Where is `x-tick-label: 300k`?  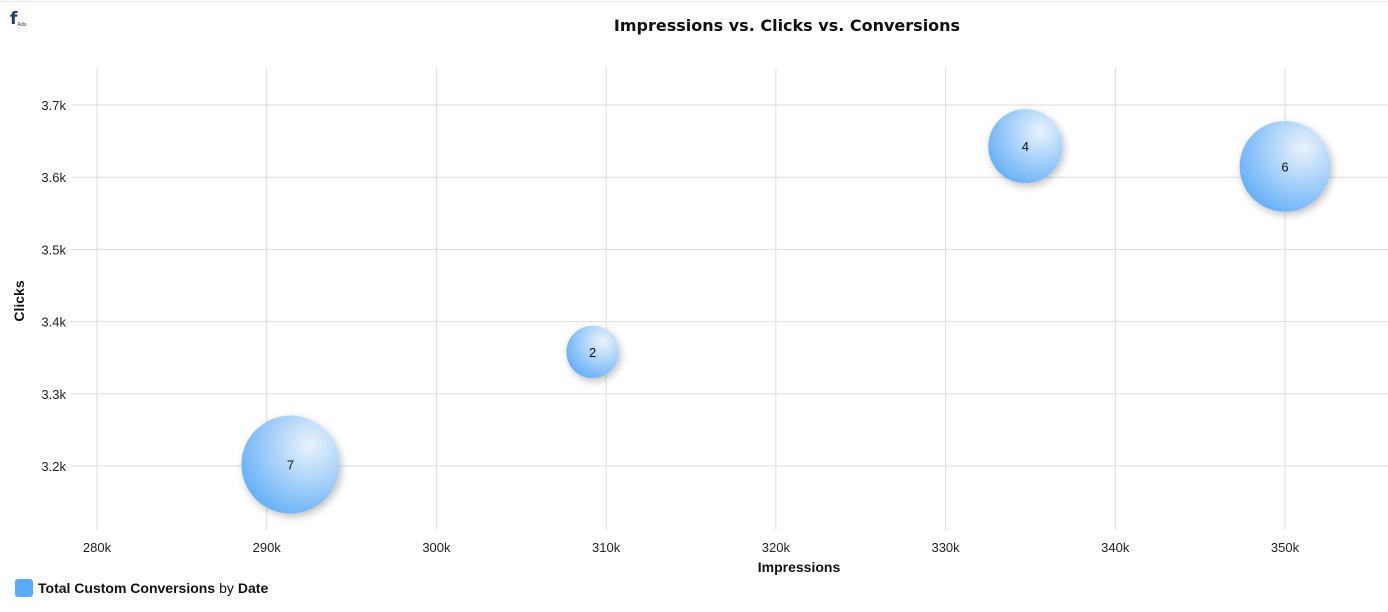
x-tick-label: 300k is located at coordinates (436, 547).